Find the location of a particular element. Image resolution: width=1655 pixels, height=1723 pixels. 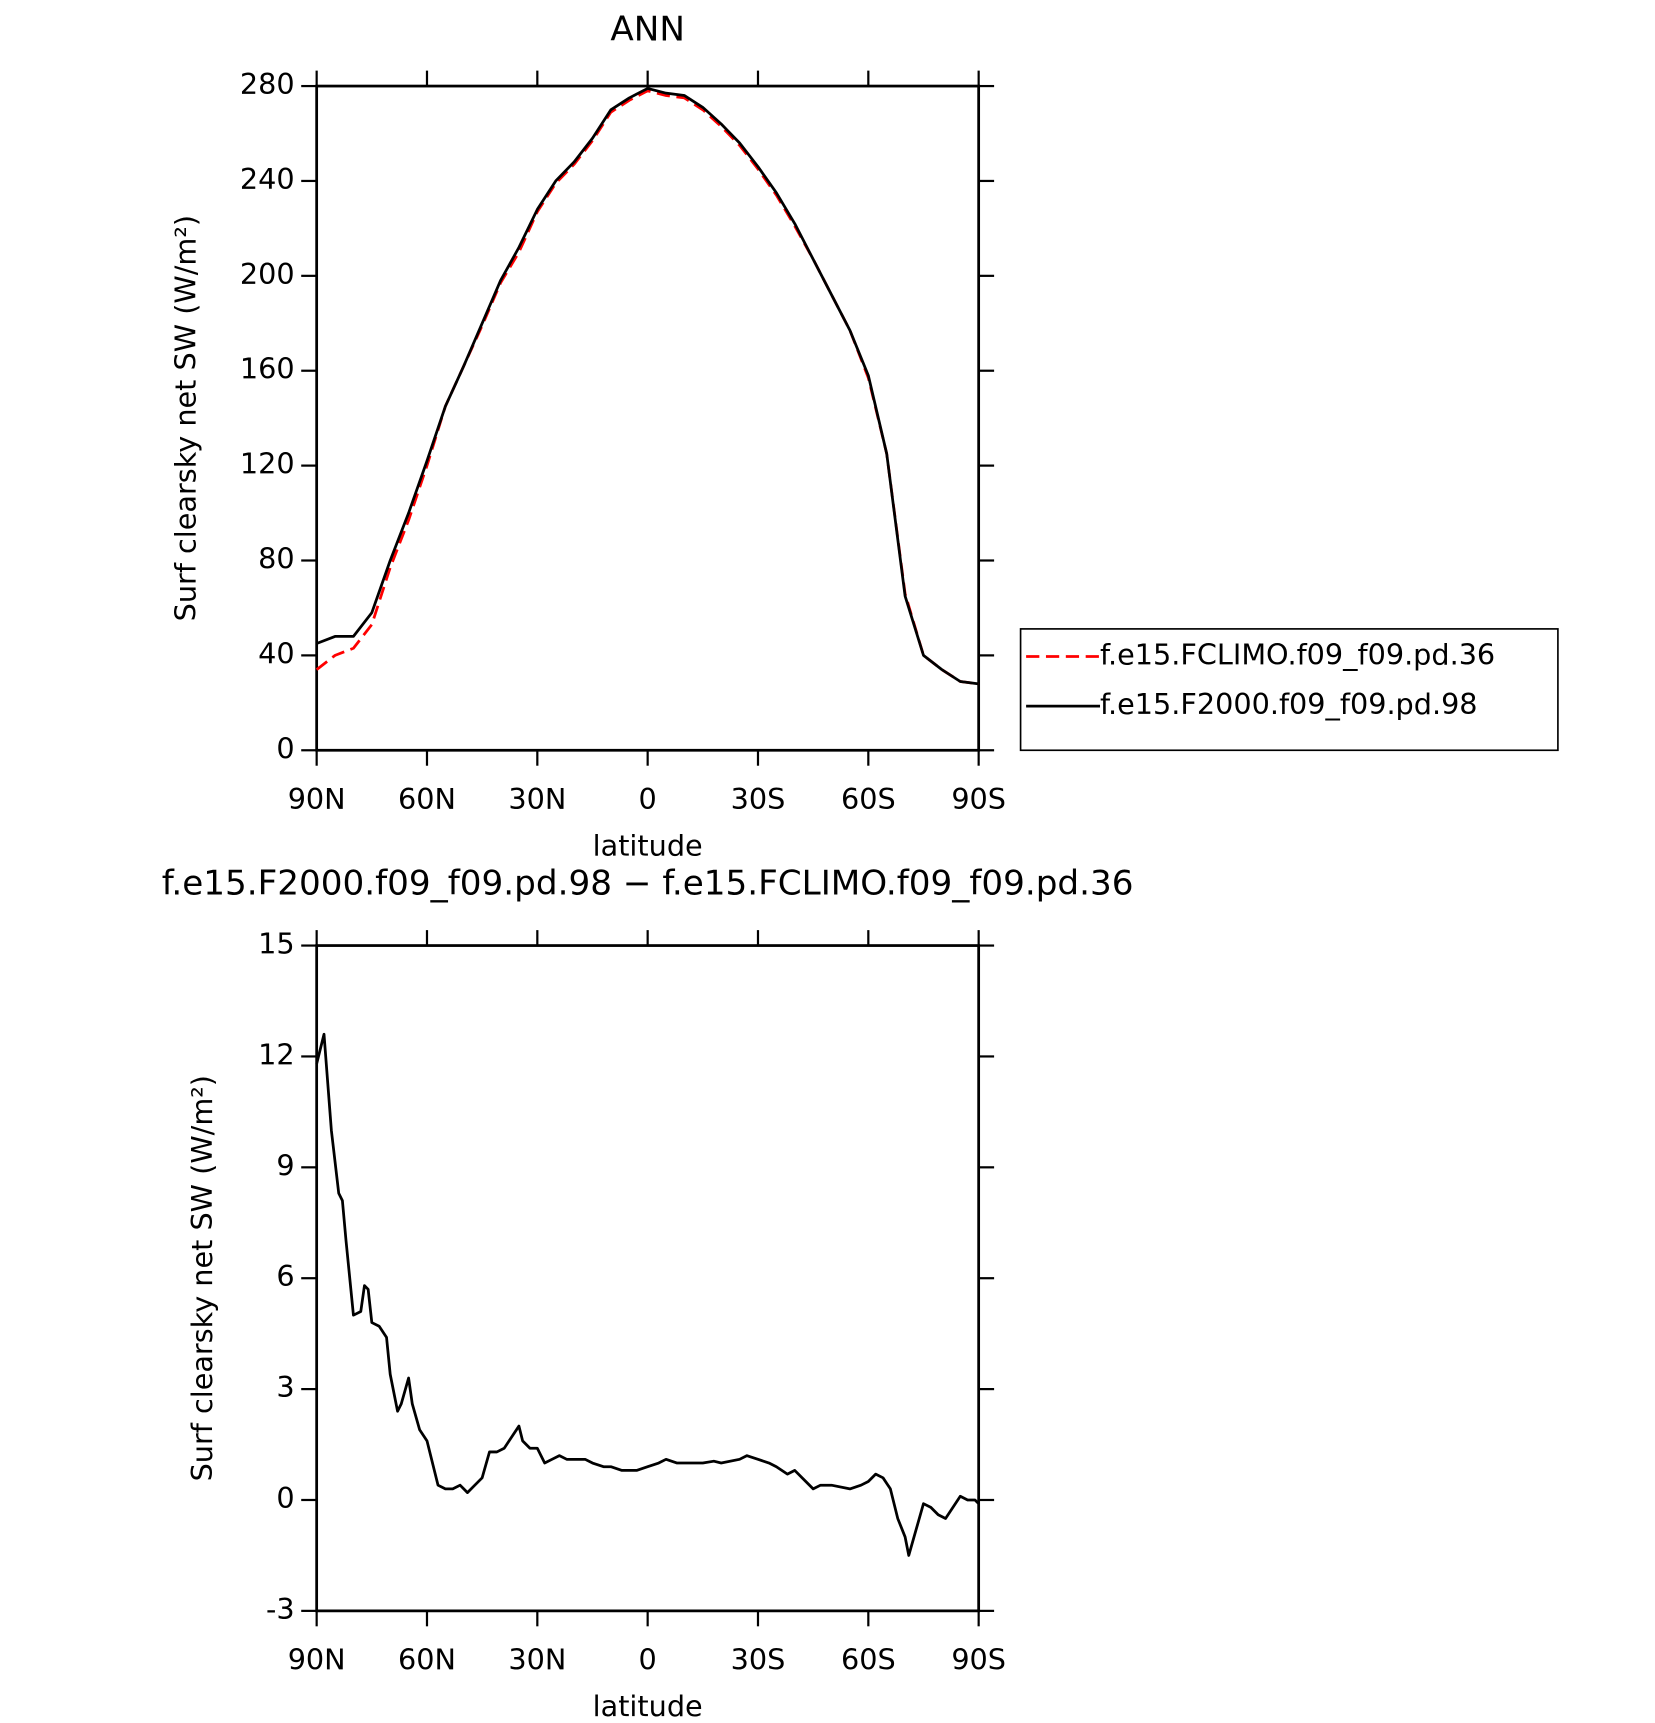

y-tick-label: 200 is located at coordinates (267, 274).